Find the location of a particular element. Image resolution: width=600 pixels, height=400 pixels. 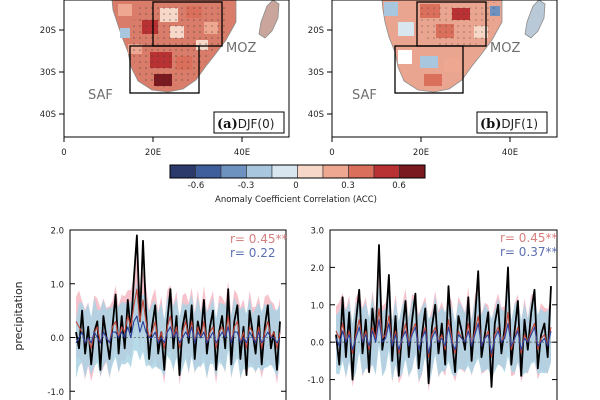

colorbar-frame is located at coordinates (297, 171).